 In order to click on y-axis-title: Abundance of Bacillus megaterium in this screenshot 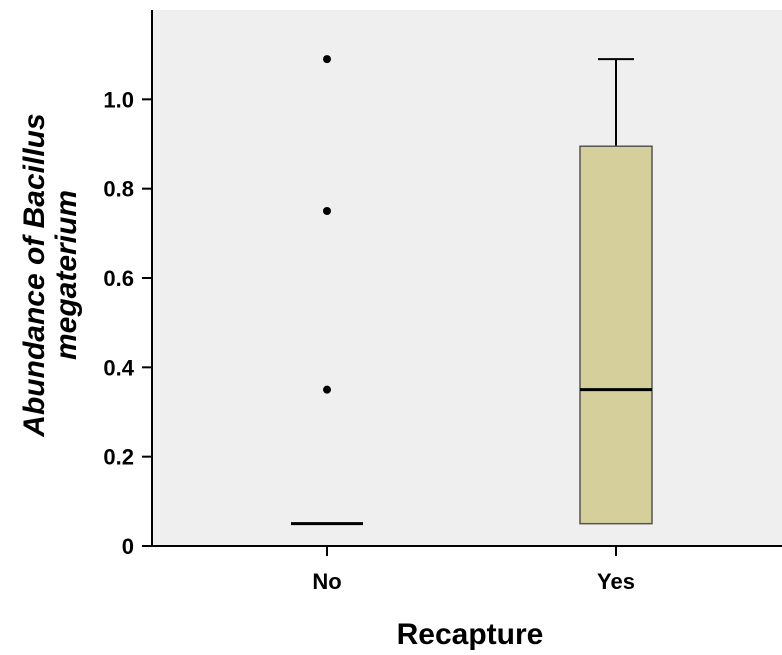, I will do `click(50, 275)`.